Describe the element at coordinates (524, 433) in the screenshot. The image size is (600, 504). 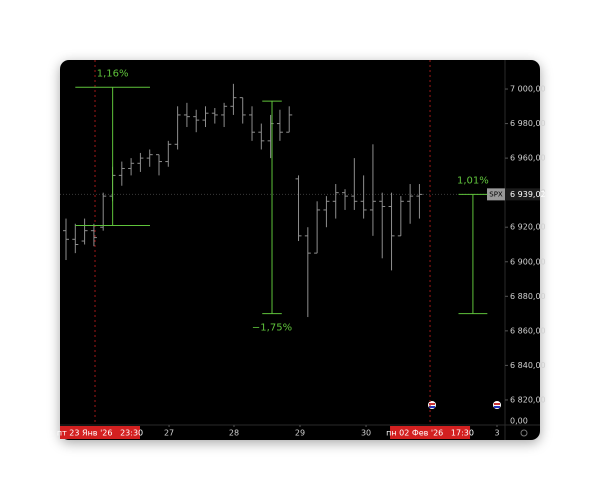
I see `settings-icon` at that location.